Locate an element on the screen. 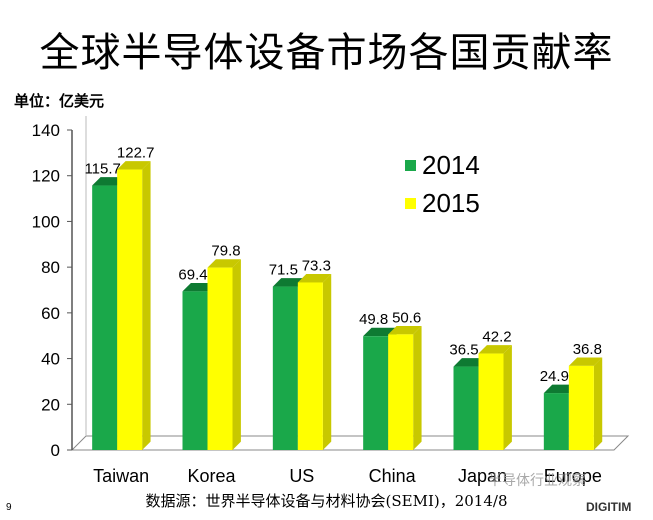 The height and width of the screenshot is (520, 653). bar-2014-Europe is located at coordinates (556, 421).